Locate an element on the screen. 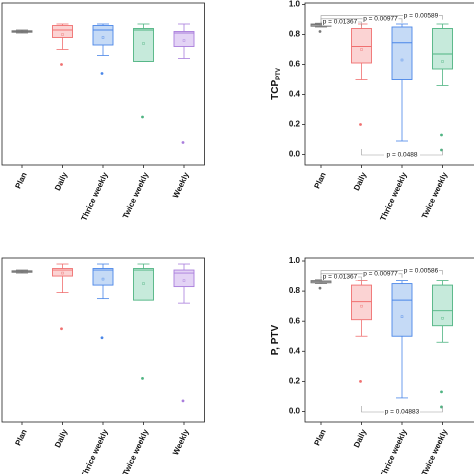  p-value: p = 0.00586 is located at coordinates (421, 270).